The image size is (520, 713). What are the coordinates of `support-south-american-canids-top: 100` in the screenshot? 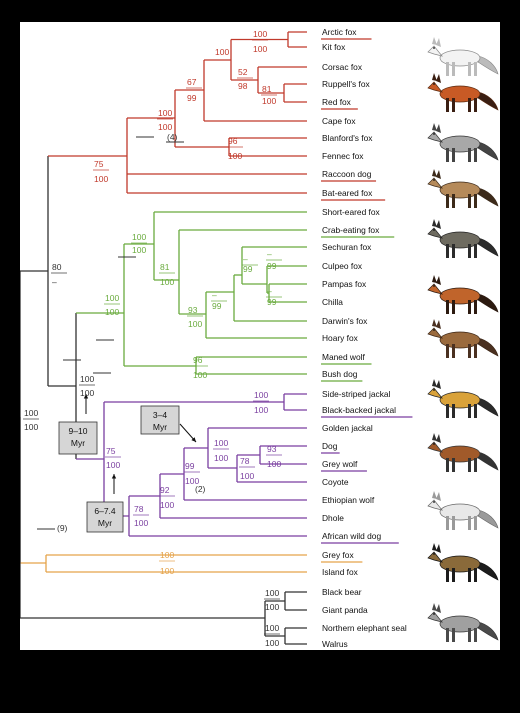 It's located at (112, 298).